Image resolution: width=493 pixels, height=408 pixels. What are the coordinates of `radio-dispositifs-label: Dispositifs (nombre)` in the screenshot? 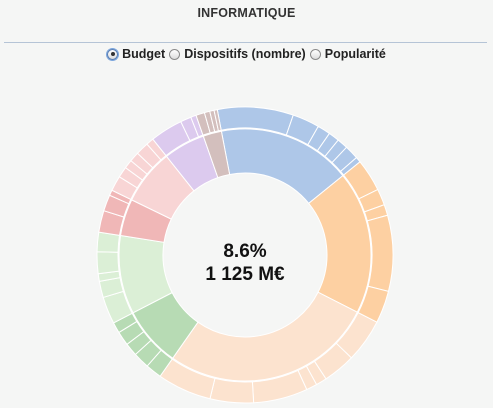 It's located at (245, 54).